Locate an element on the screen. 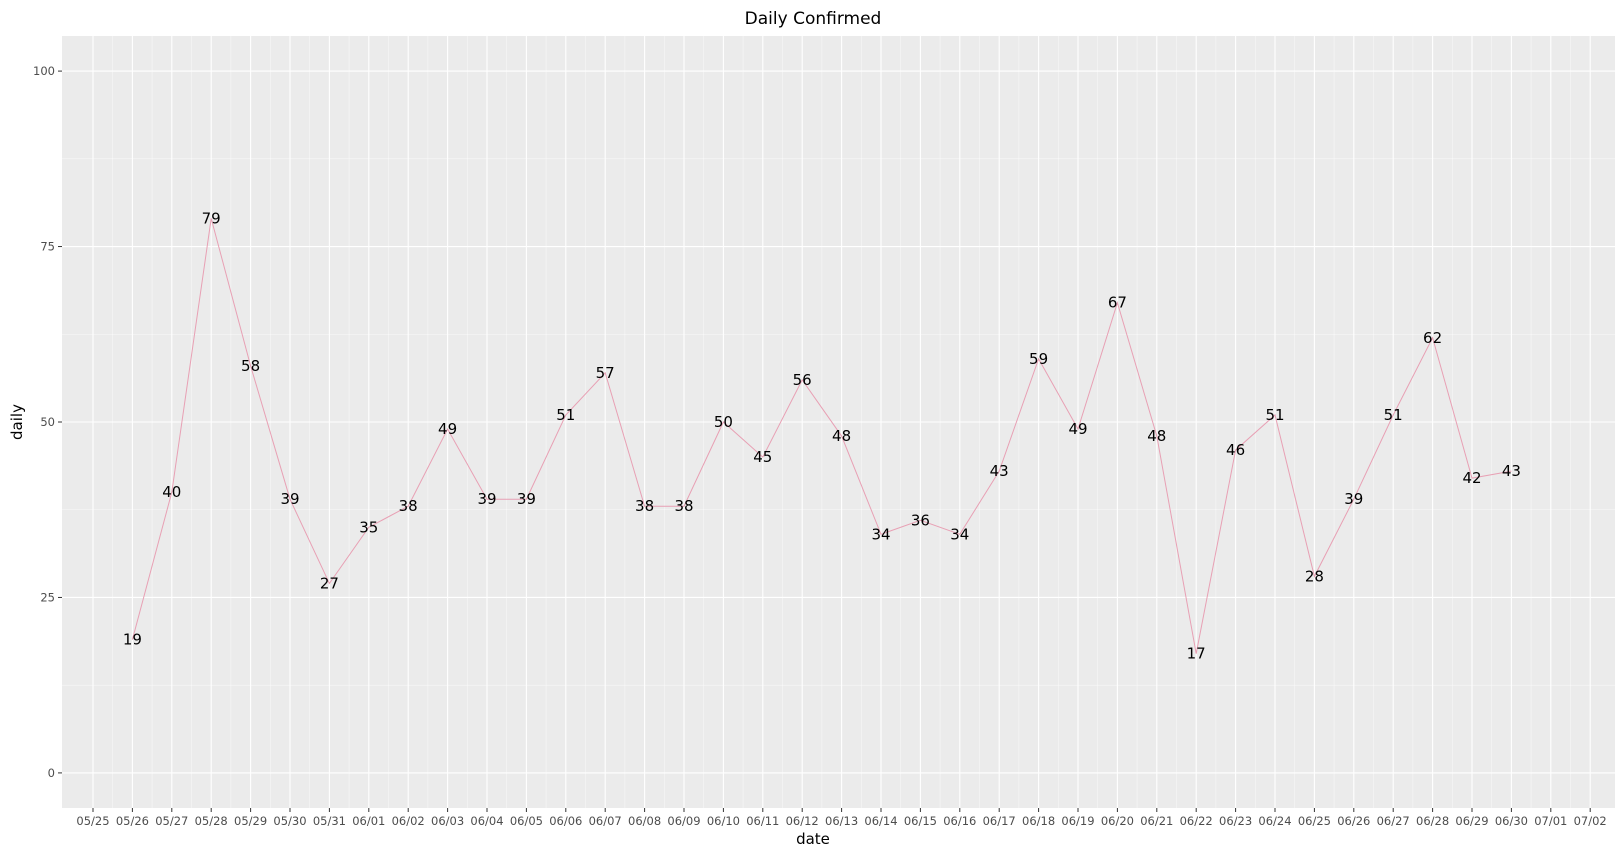  data-label: 67 is located at coordinates (1117, 303).